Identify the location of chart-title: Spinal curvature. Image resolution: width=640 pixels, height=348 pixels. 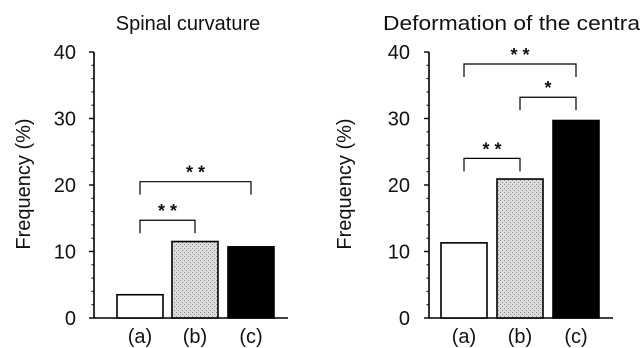
(188, 24).